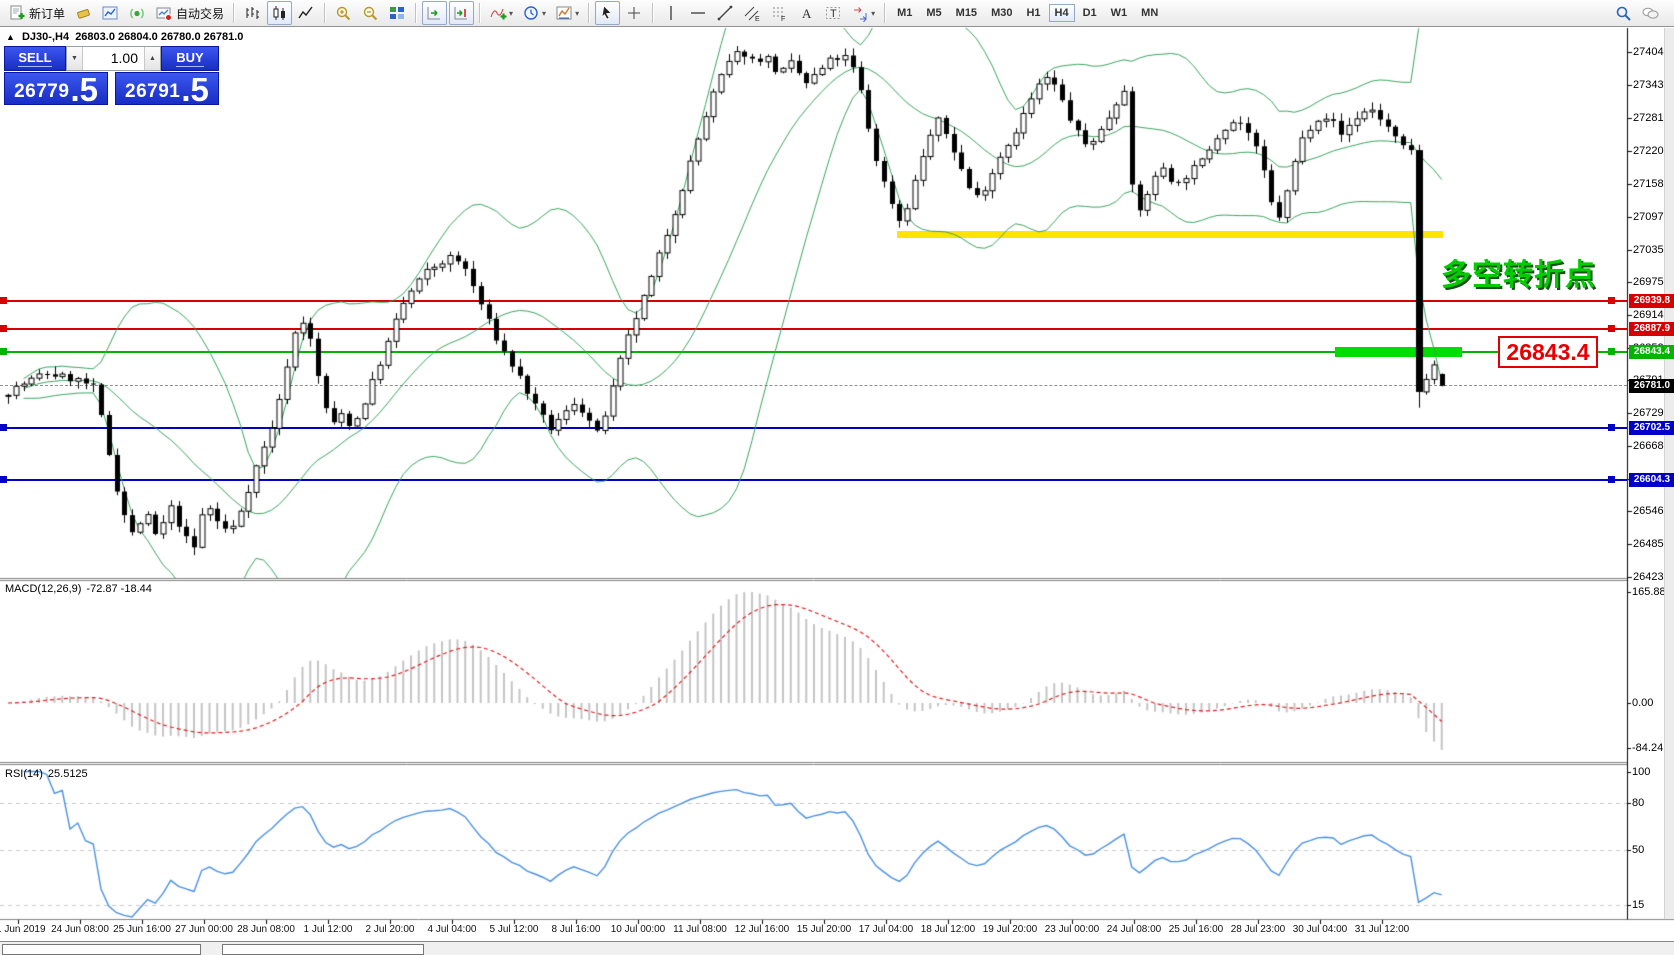  What do you see at coordinates (370, 13) in the screenshot?
I see `zoom-out-button` at bounding box center [370, 13].